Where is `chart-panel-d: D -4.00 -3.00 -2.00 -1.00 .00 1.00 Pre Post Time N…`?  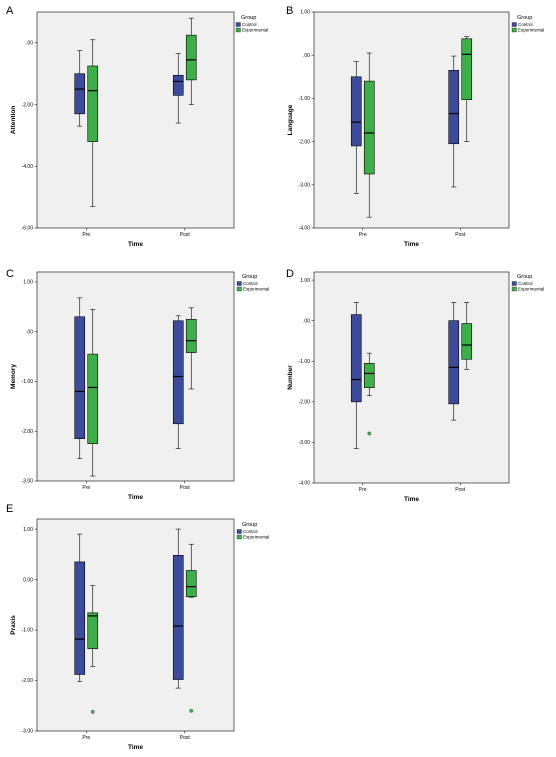 chart-panel-d: D -4.00 -3.00 -2.00 -1.00 .00 1.00 Pre Post Time N… is located at coordinates (415, 385).